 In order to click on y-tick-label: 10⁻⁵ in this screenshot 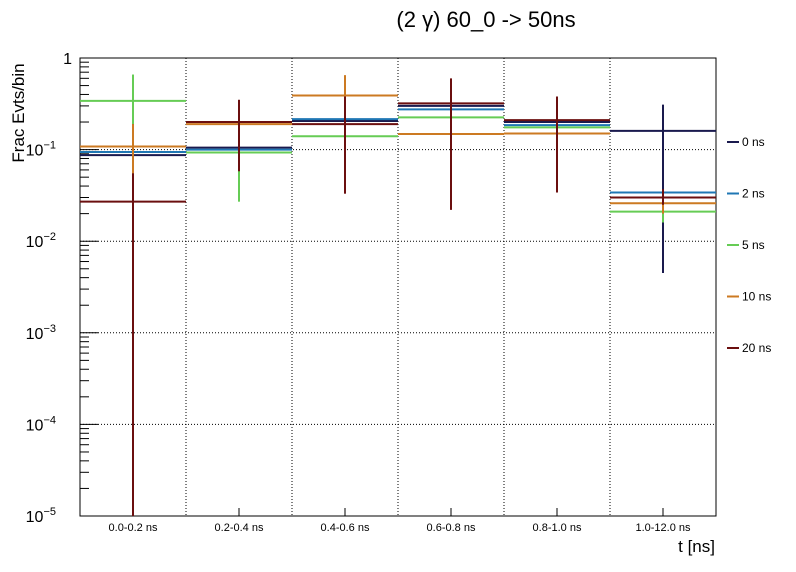, I will do `click(41, 516)`.